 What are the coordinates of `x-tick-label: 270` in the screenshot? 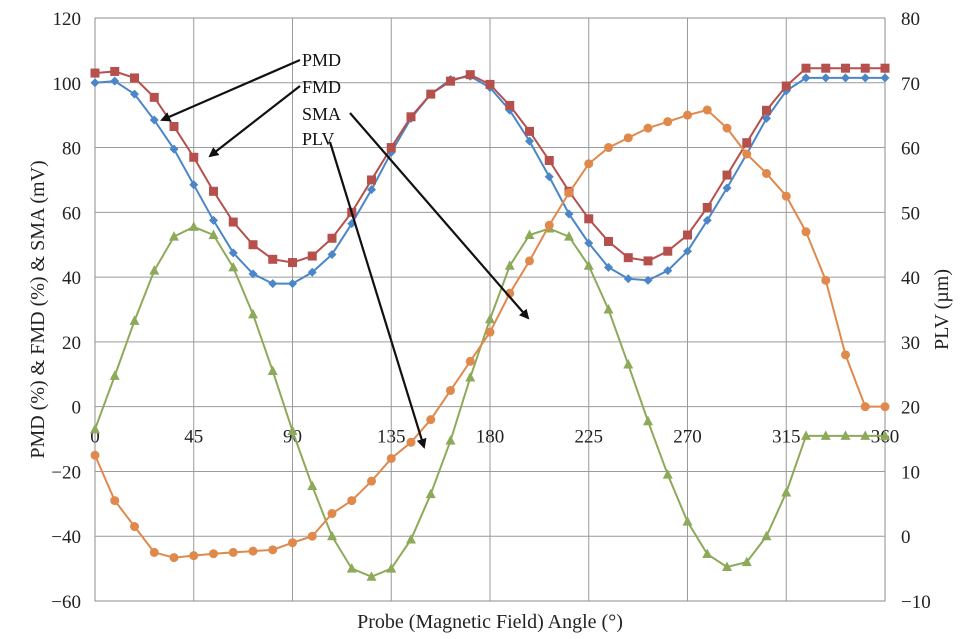 It's located at (687, 437).